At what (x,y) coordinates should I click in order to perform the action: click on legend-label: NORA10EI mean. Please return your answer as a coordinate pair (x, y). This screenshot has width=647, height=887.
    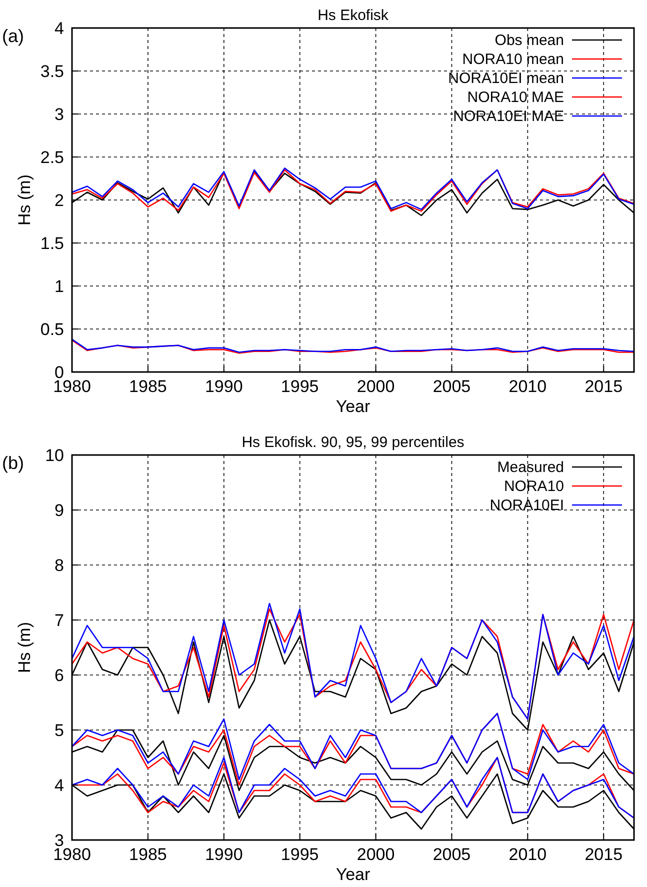
    Looking at the image, I should click on (506, 78).